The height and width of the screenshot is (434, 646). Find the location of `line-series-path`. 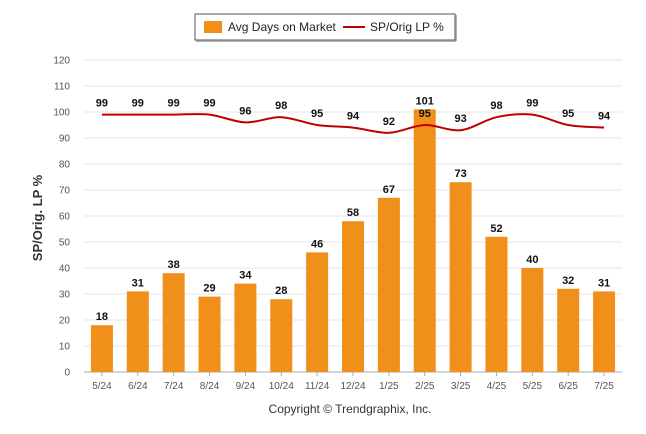

line-series-path is located at coordinates (353, 123).